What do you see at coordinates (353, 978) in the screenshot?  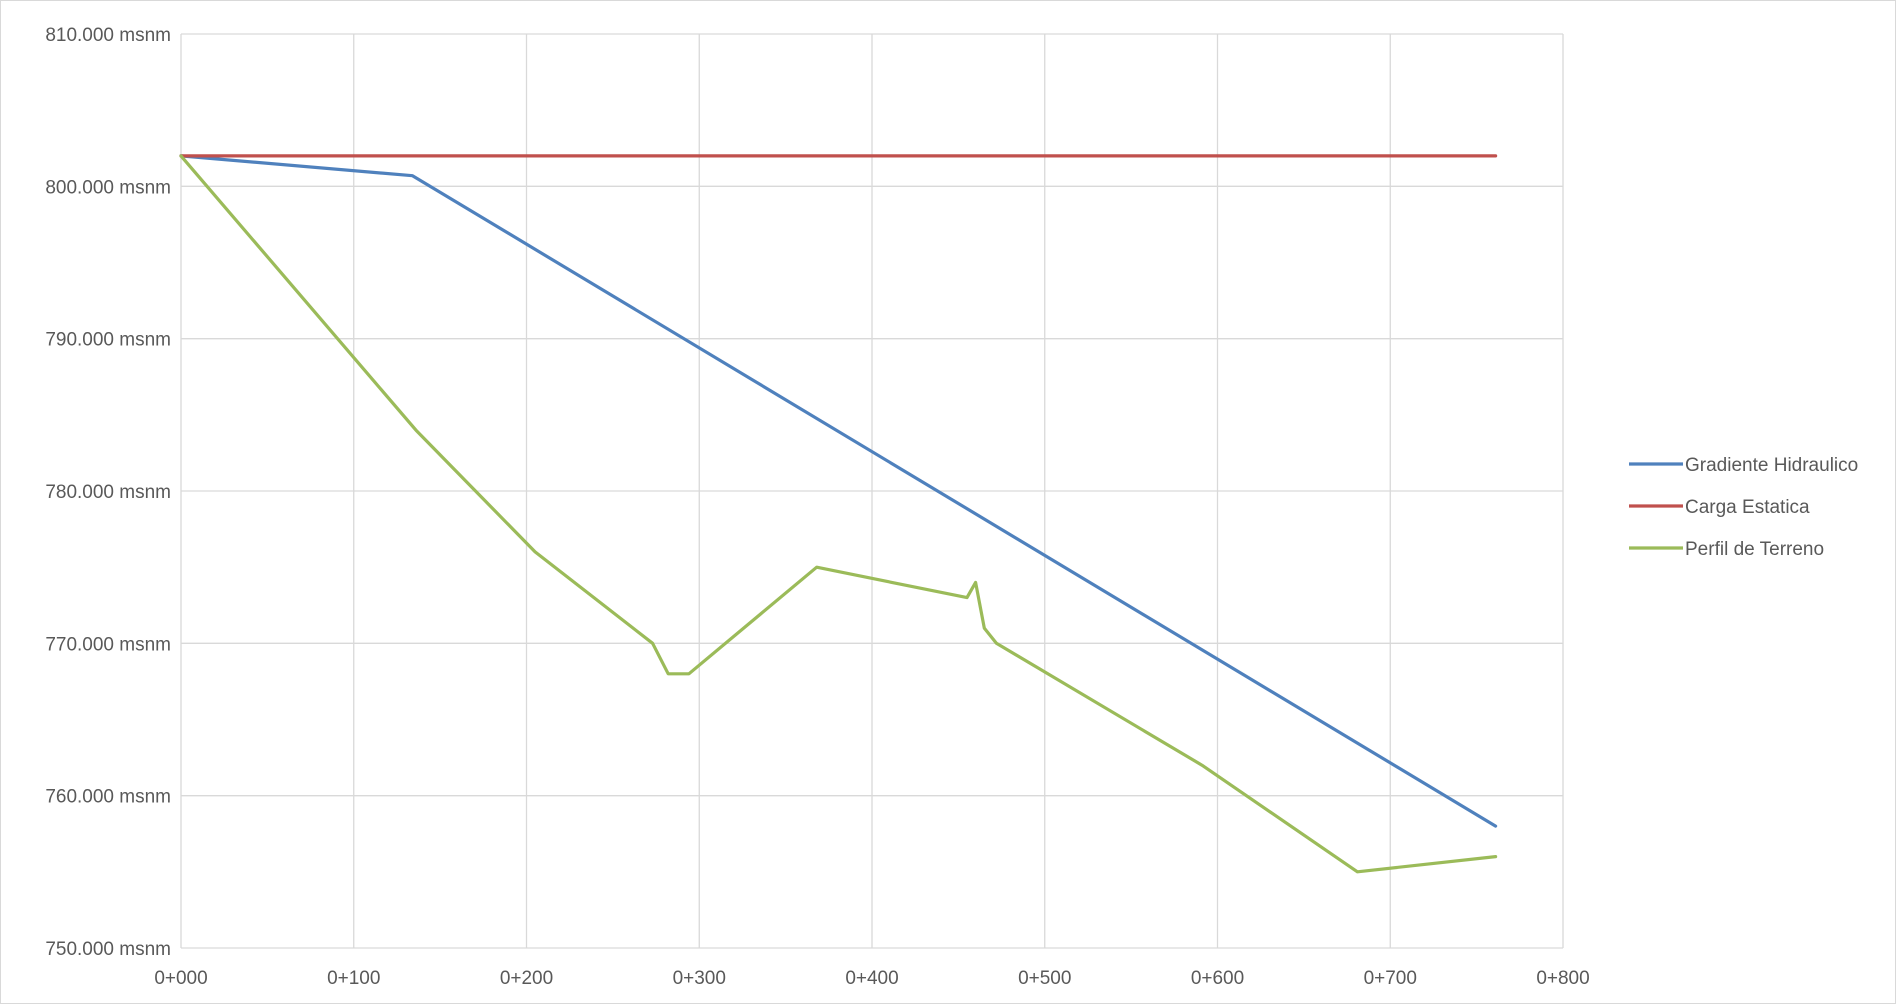 I see `x-tick-label: 0+100` at bounding box center [353, 978].